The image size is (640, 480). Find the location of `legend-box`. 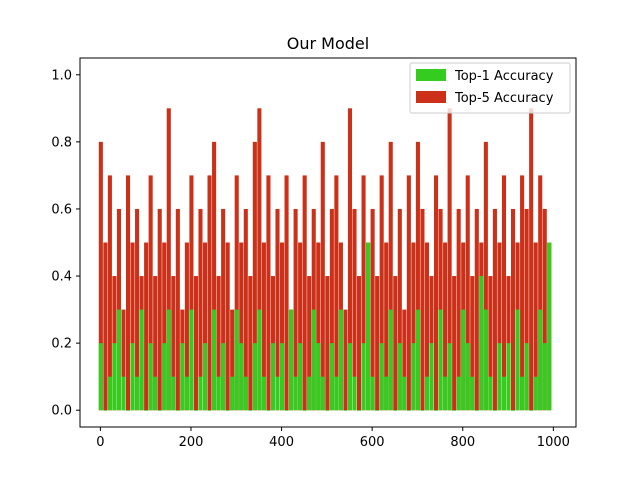

legend-box is located at coordinates (490, 88).